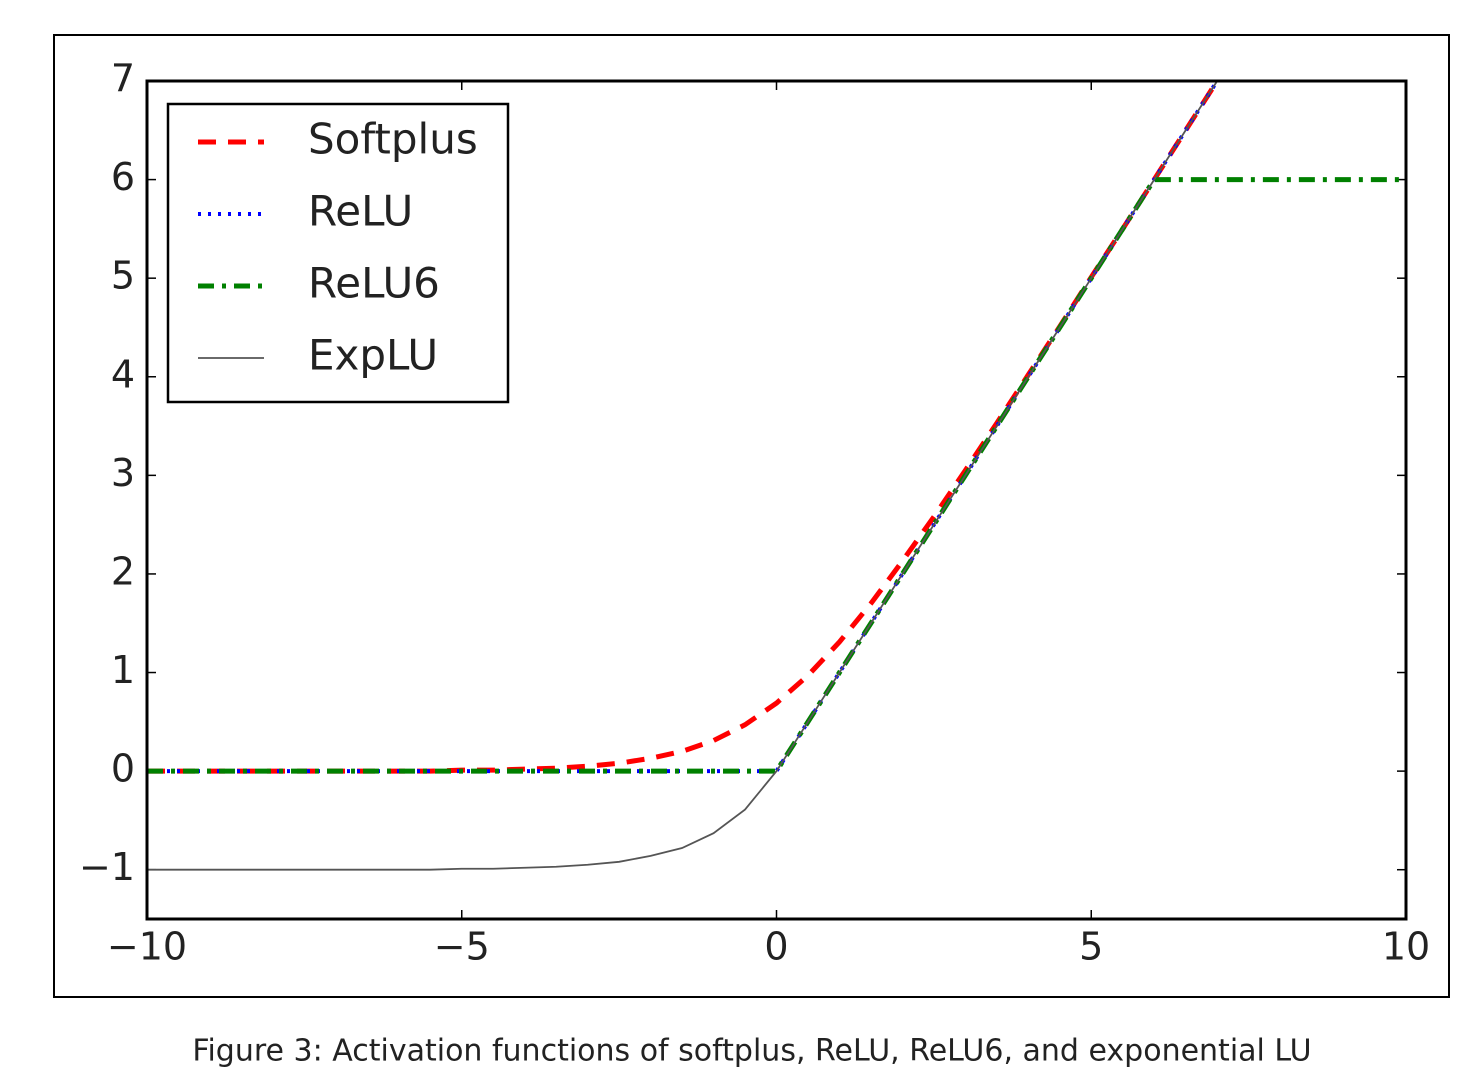 This screenshot has width=1470, height=1088. I want to click on y-tick-label: −1, so click(107, 867).